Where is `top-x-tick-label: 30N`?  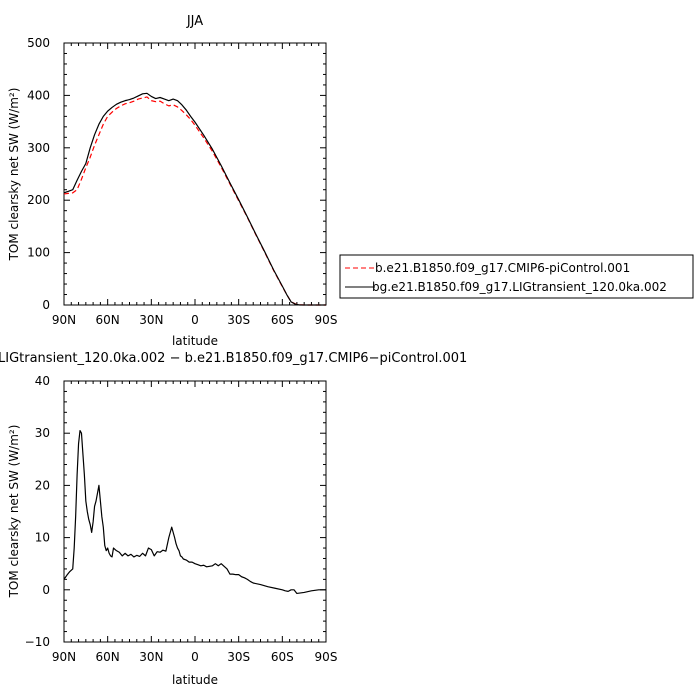
top-x-tick-label: 30N is located at coordinates (151, 320).